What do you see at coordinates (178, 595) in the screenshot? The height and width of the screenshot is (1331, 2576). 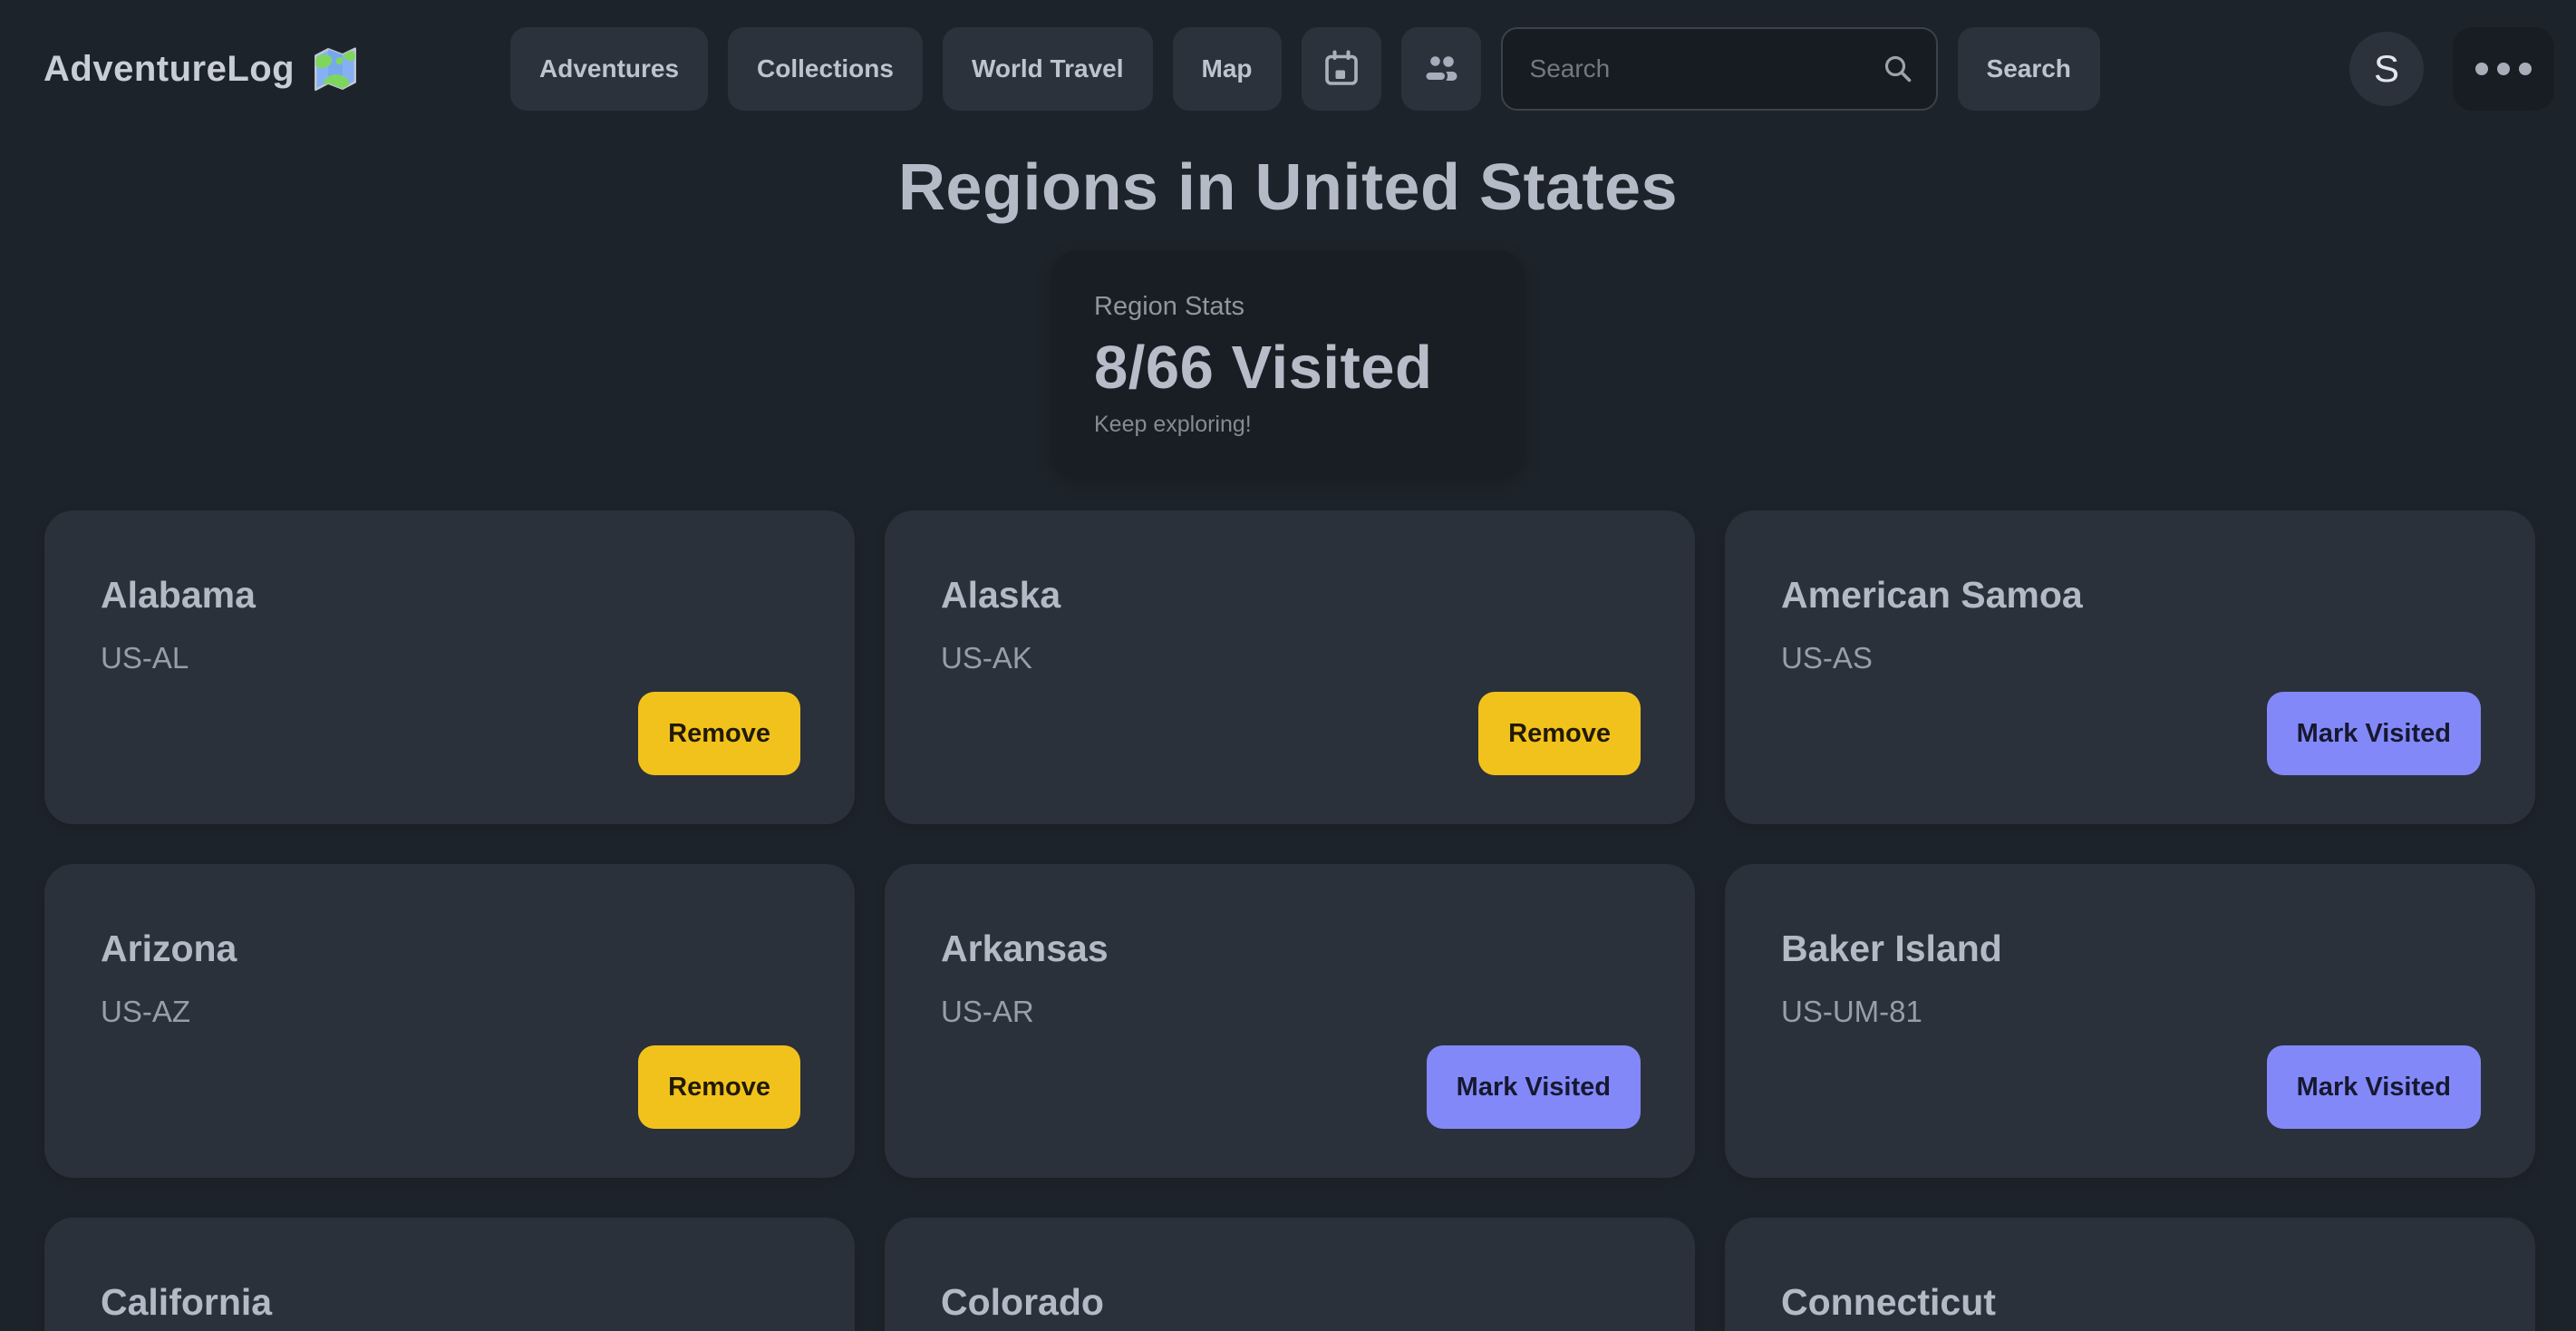 I see `region-name: Alabama` at bounding box center [178, 595].